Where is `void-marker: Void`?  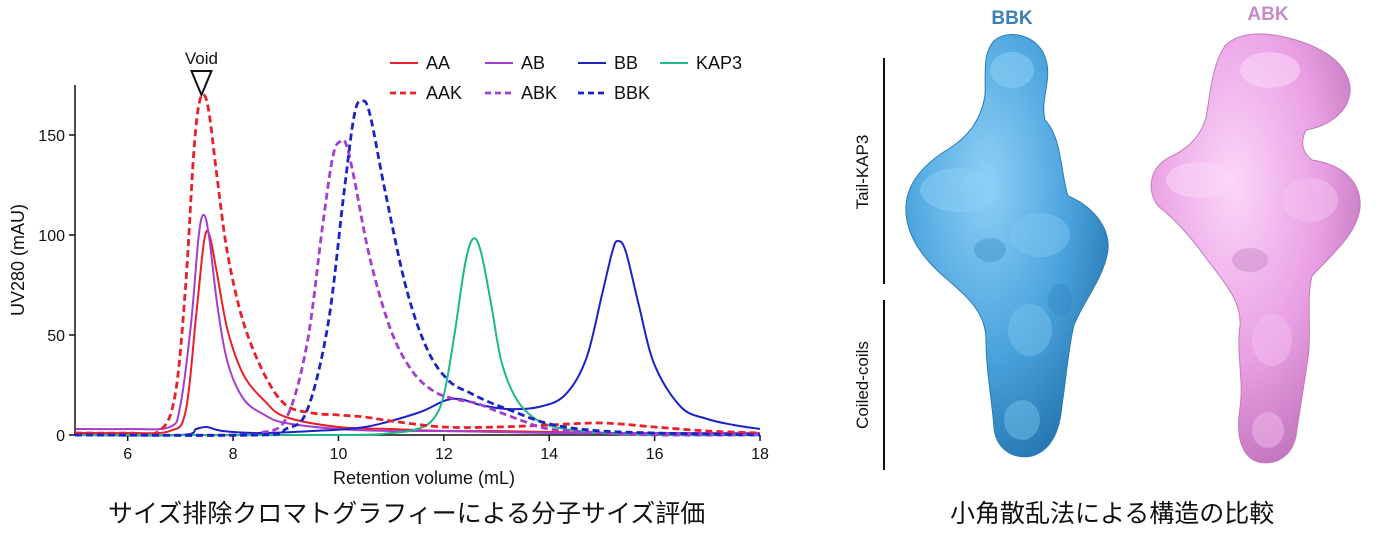 void-marker: Void is located at coordinates (201, 73).